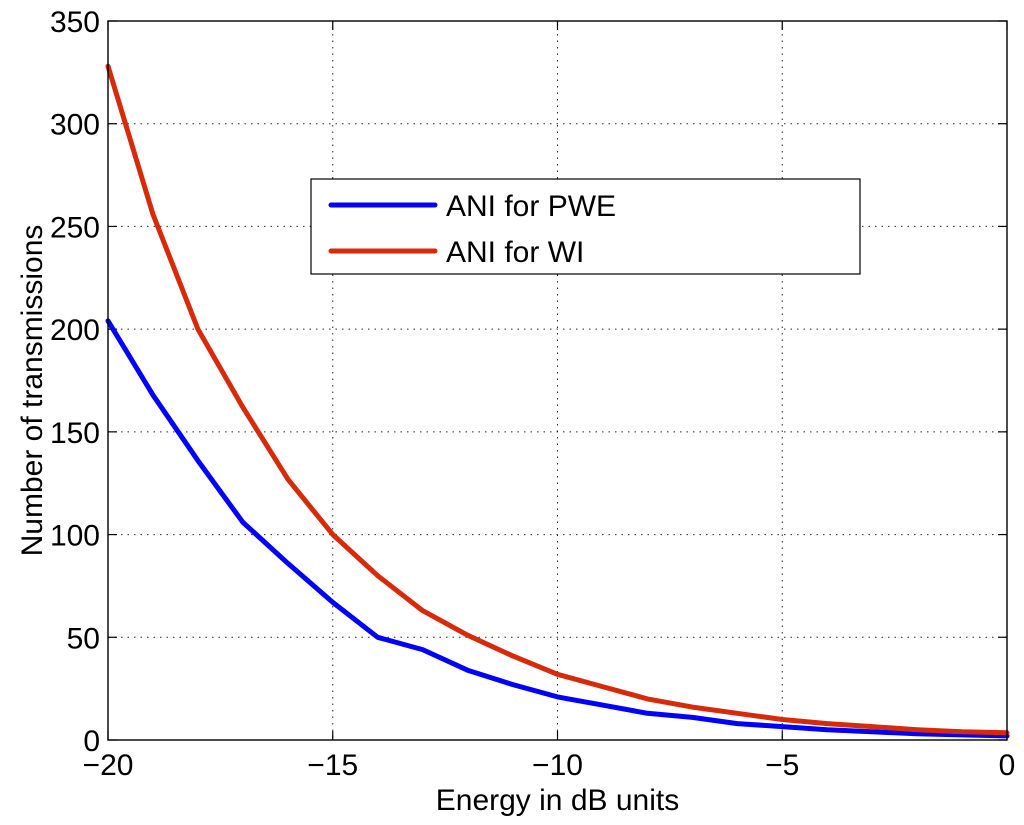  I want to click on y-tick-label: 100, so click(75, 536).